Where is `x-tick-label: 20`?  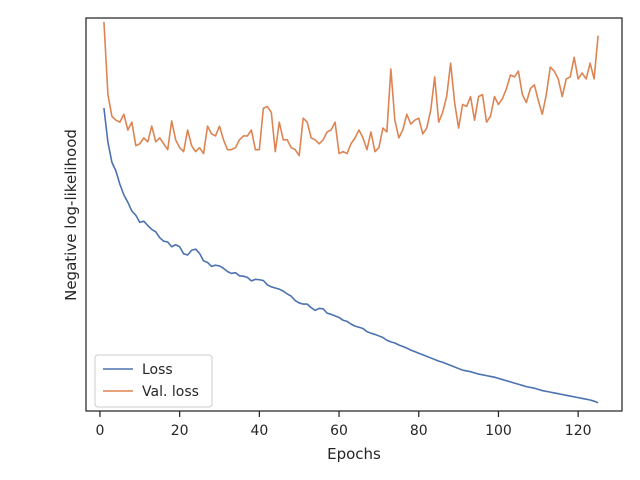
x-tick-label: 20 is located at coordinates (180, 431).